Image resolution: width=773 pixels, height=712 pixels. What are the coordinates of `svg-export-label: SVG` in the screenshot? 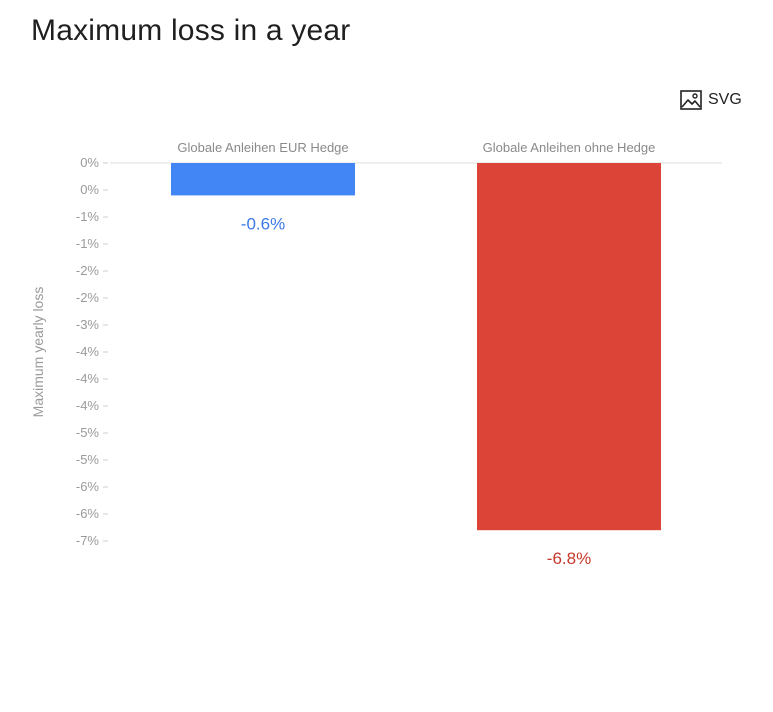 It's located at (725, 99).